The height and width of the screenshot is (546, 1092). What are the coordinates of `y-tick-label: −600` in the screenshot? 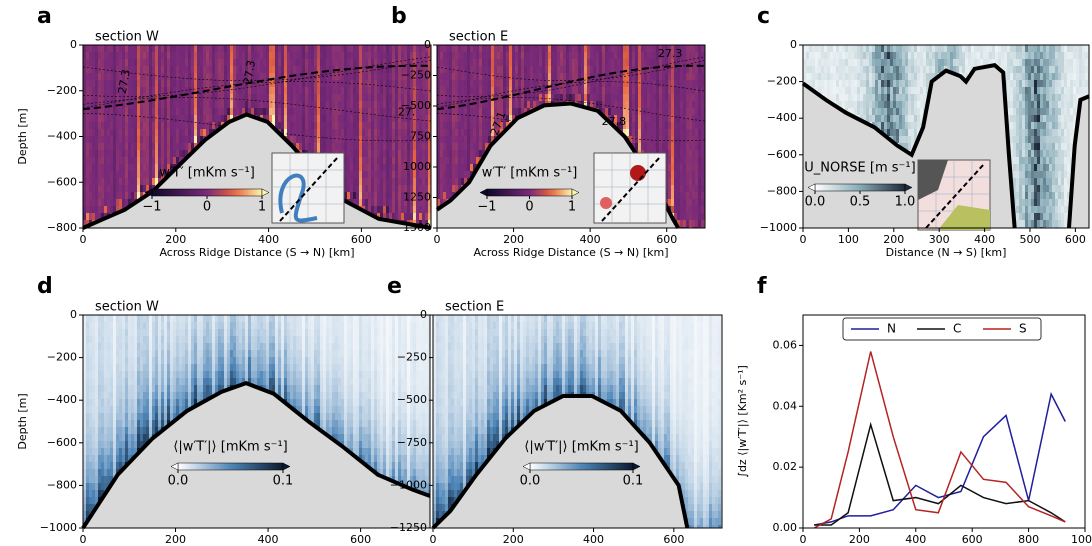 It's located at (62, 181).